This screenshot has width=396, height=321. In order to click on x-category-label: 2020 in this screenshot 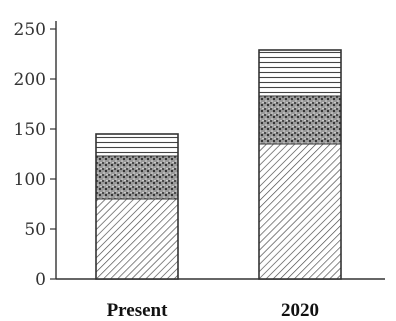, I will do `click(300, 310)`.